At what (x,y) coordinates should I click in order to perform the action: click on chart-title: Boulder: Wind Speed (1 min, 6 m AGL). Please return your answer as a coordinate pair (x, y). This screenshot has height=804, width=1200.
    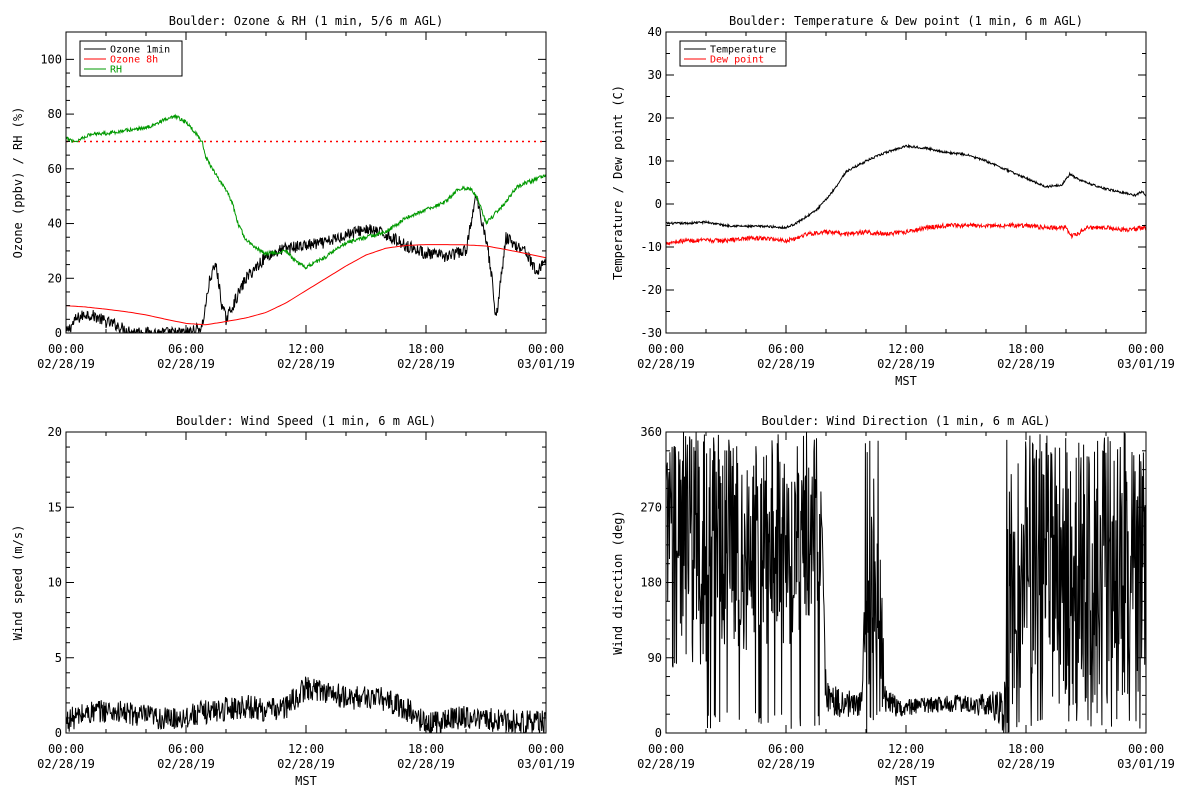
    Looking at the image, I should click on (306, 421).